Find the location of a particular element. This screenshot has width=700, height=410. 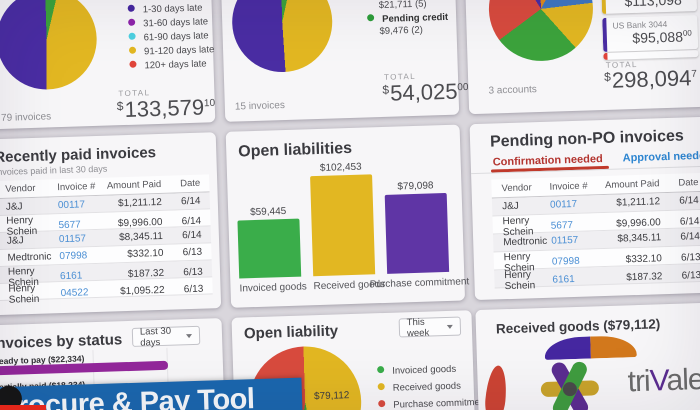

accounts-pie-chart is located at coordinates (541, 31).